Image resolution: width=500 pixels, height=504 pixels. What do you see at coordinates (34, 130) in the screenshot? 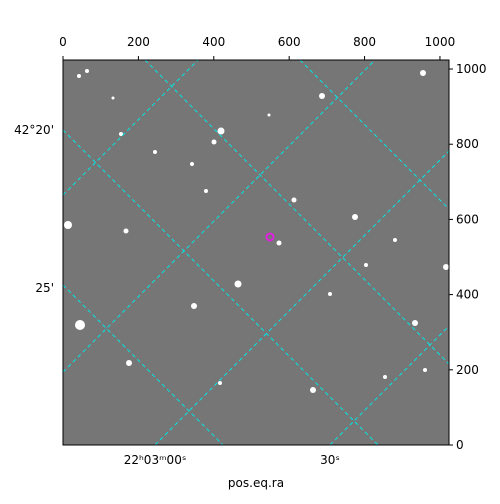
I see `dec-tick-label: 42°20'` at bounding box center [34, 130].